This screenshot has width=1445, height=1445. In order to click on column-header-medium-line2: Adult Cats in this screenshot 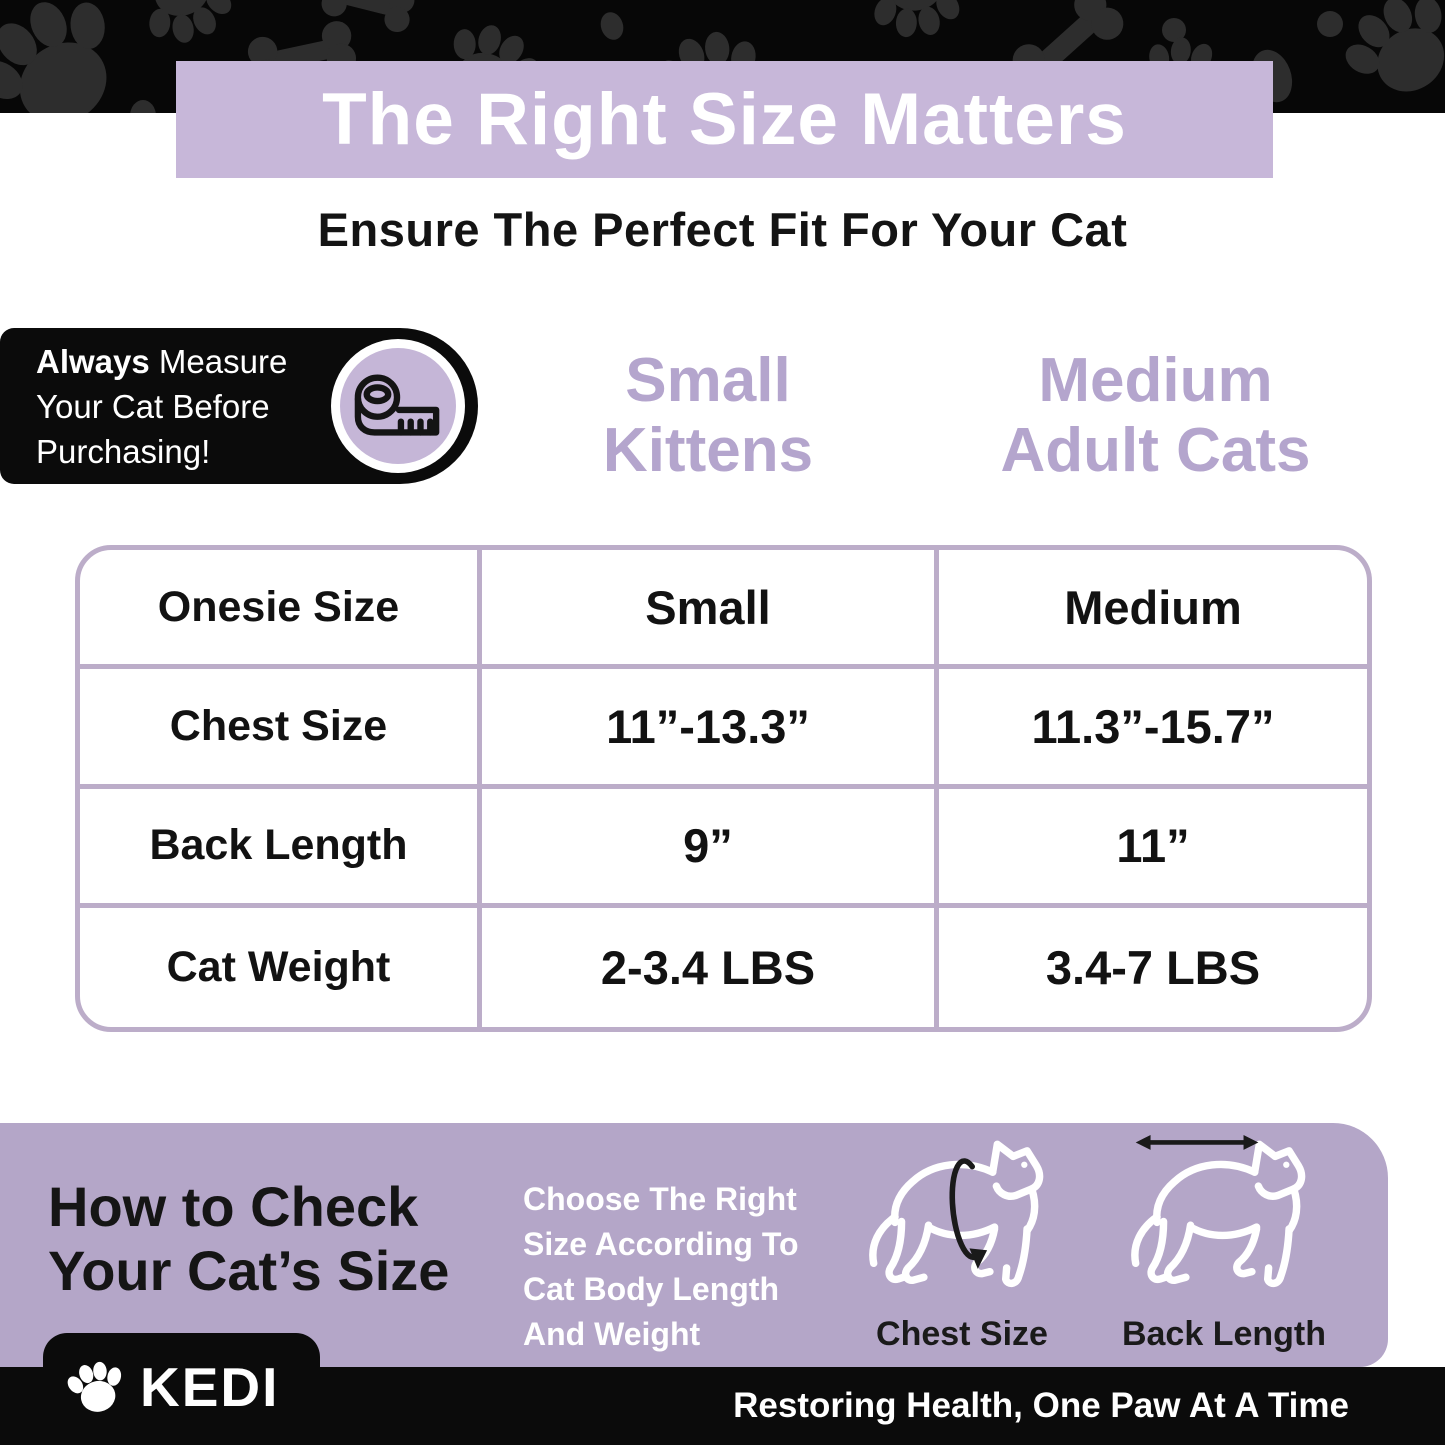, I will do `click(1155, 450)`.